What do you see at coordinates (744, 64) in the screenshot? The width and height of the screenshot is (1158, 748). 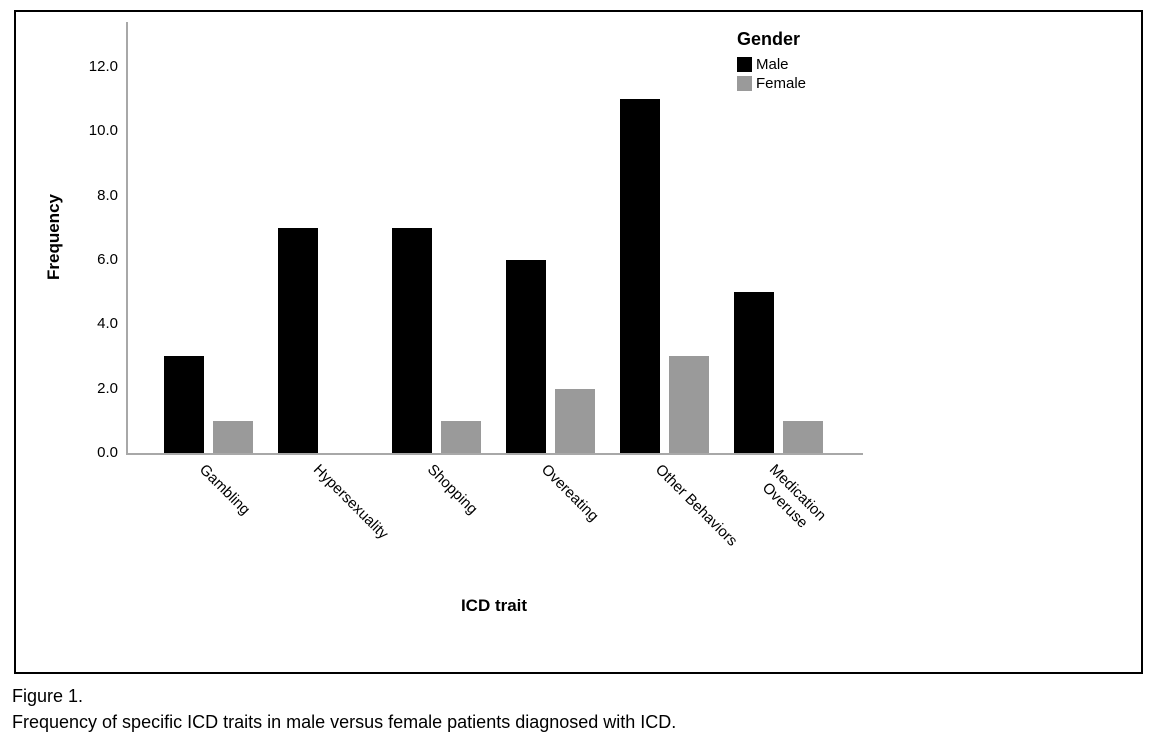 I see `legend-swatch-male` at bounding box center [744, 64].